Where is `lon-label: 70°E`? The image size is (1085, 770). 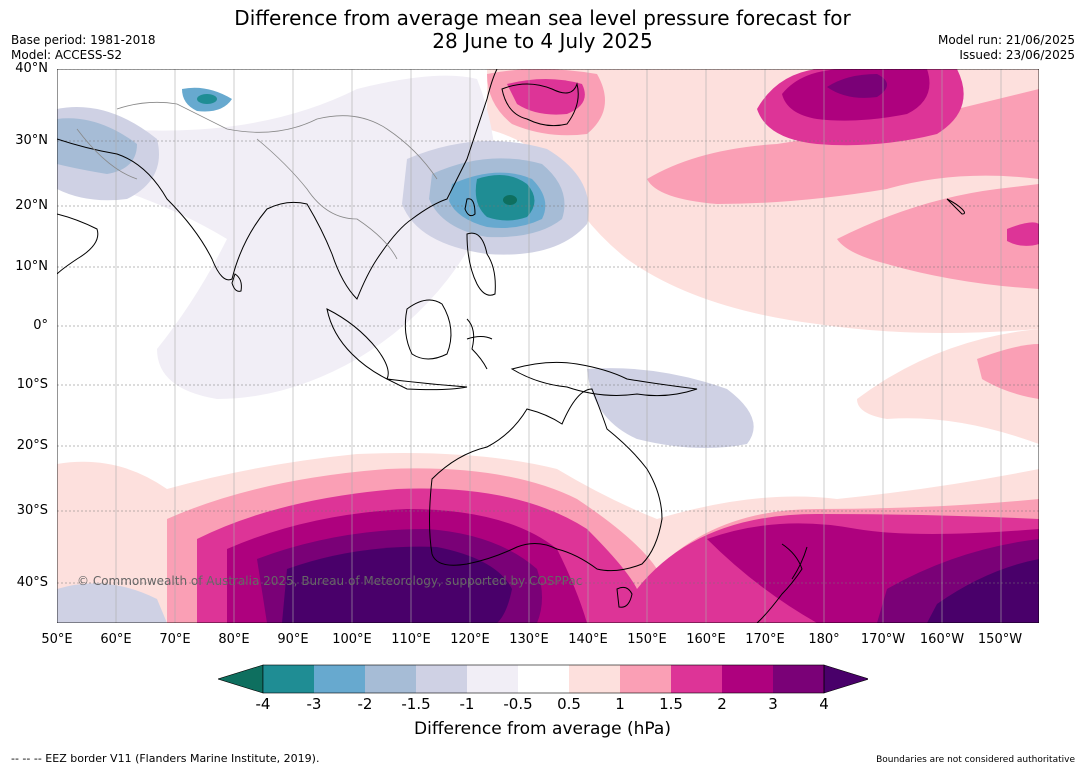
lon-label: 70°E is located at coordinates (175, 639).